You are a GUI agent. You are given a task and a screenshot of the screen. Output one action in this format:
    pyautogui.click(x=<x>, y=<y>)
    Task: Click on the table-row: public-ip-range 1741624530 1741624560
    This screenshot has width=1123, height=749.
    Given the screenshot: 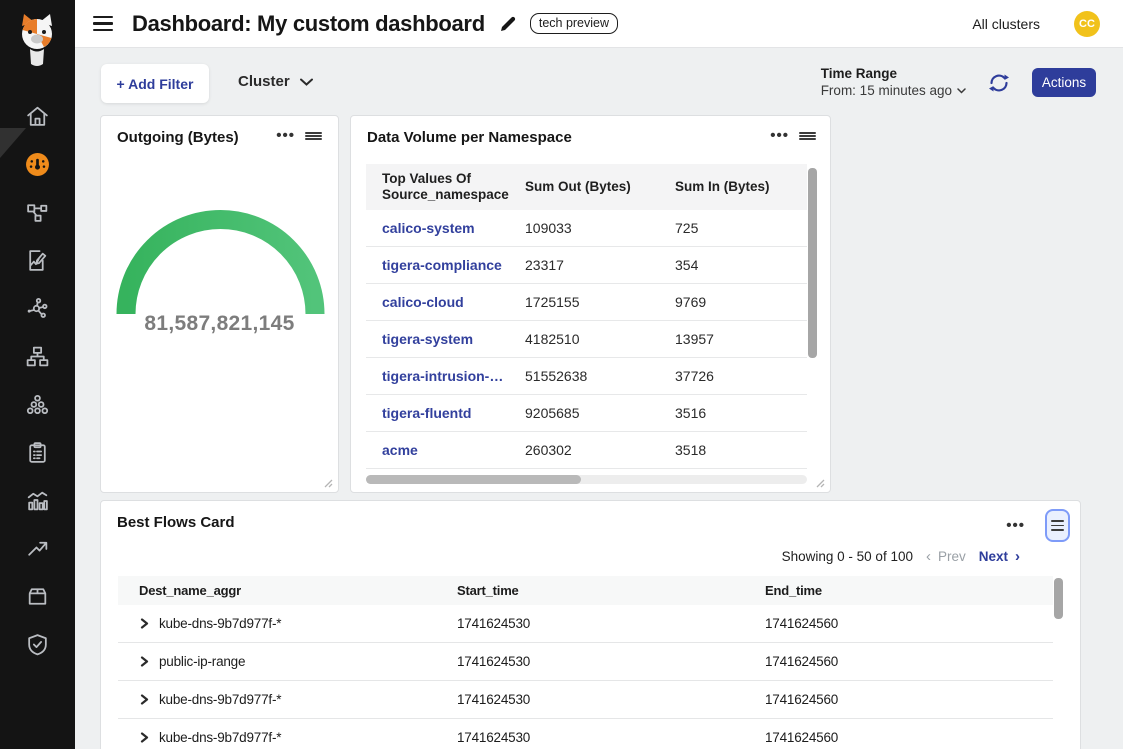 What is the action you would take?
    pyautogui.click(x=585, y=662)
    